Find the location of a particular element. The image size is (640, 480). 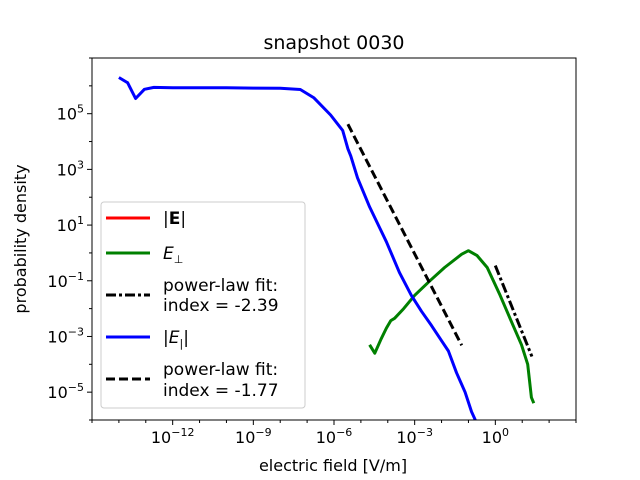

x-tick-label: 10⁻³ is located at coordinates (414, 436).